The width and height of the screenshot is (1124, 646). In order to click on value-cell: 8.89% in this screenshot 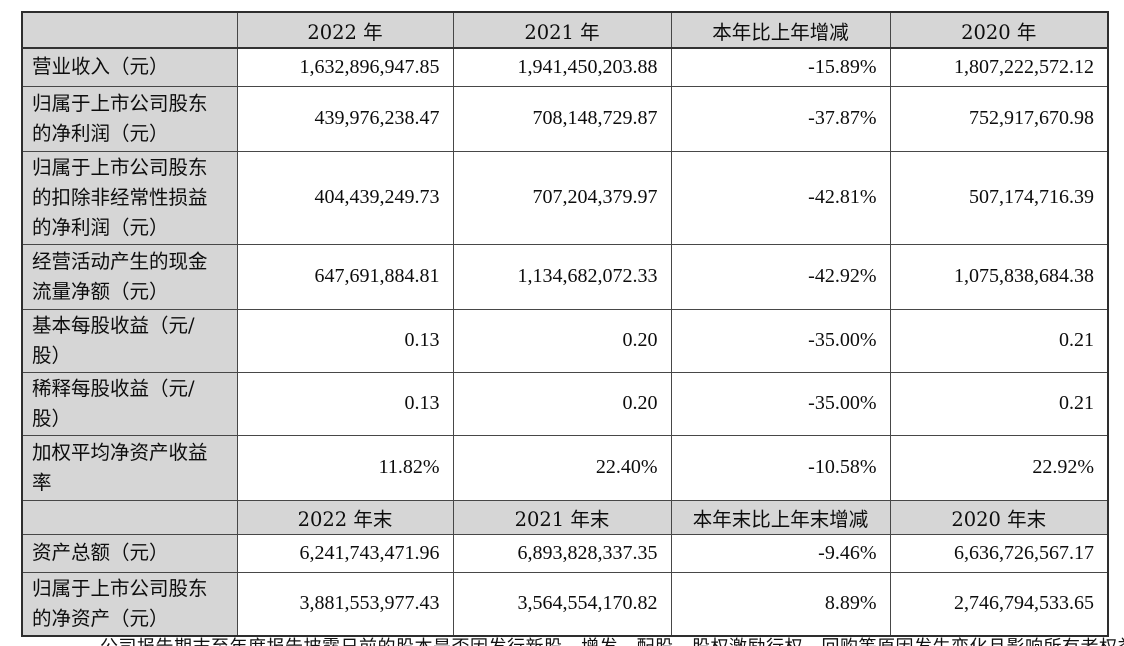, I will do `click(780, 603)`.